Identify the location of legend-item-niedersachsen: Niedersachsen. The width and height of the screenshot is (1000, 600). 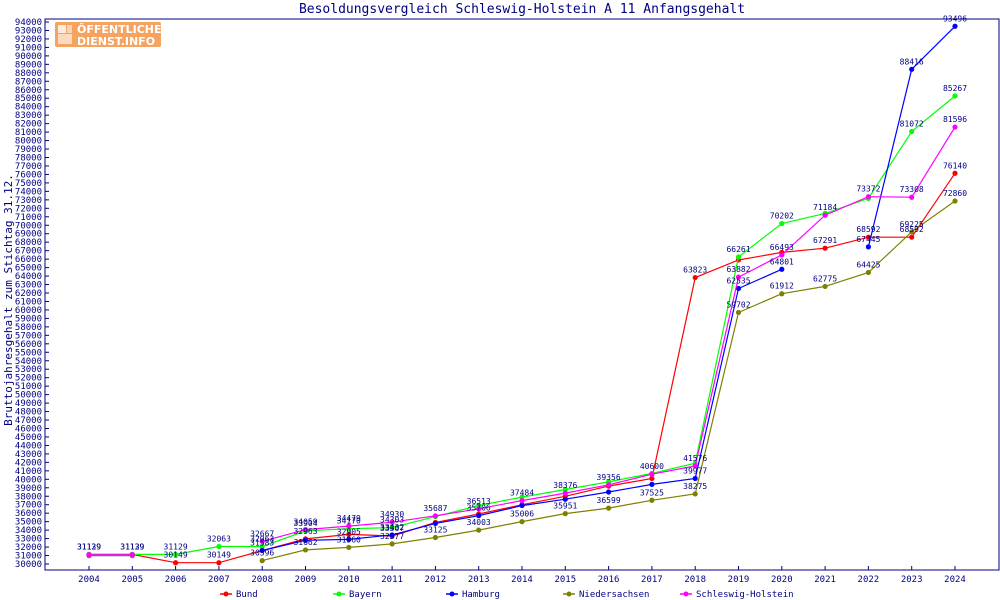
(606, 595).